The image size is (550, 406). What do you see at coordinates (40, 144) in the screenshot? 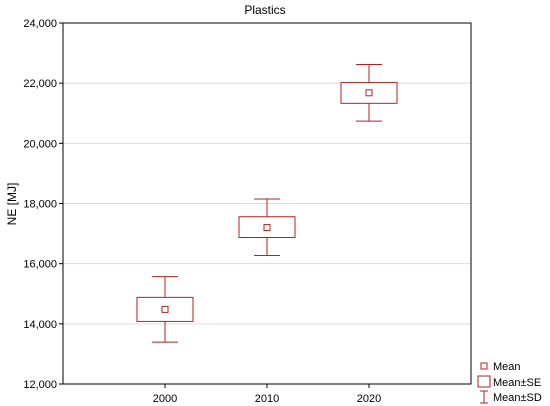
I see `y-tick-label: 20,000` at bounding box center [40, 144].